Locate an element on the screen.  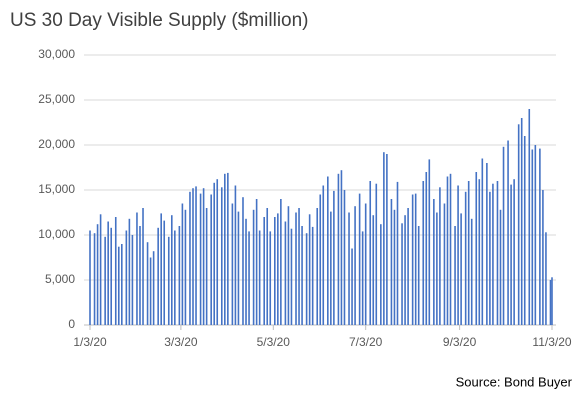
x-tick-label: 11/3/20 is located at coordinates (551, 342).